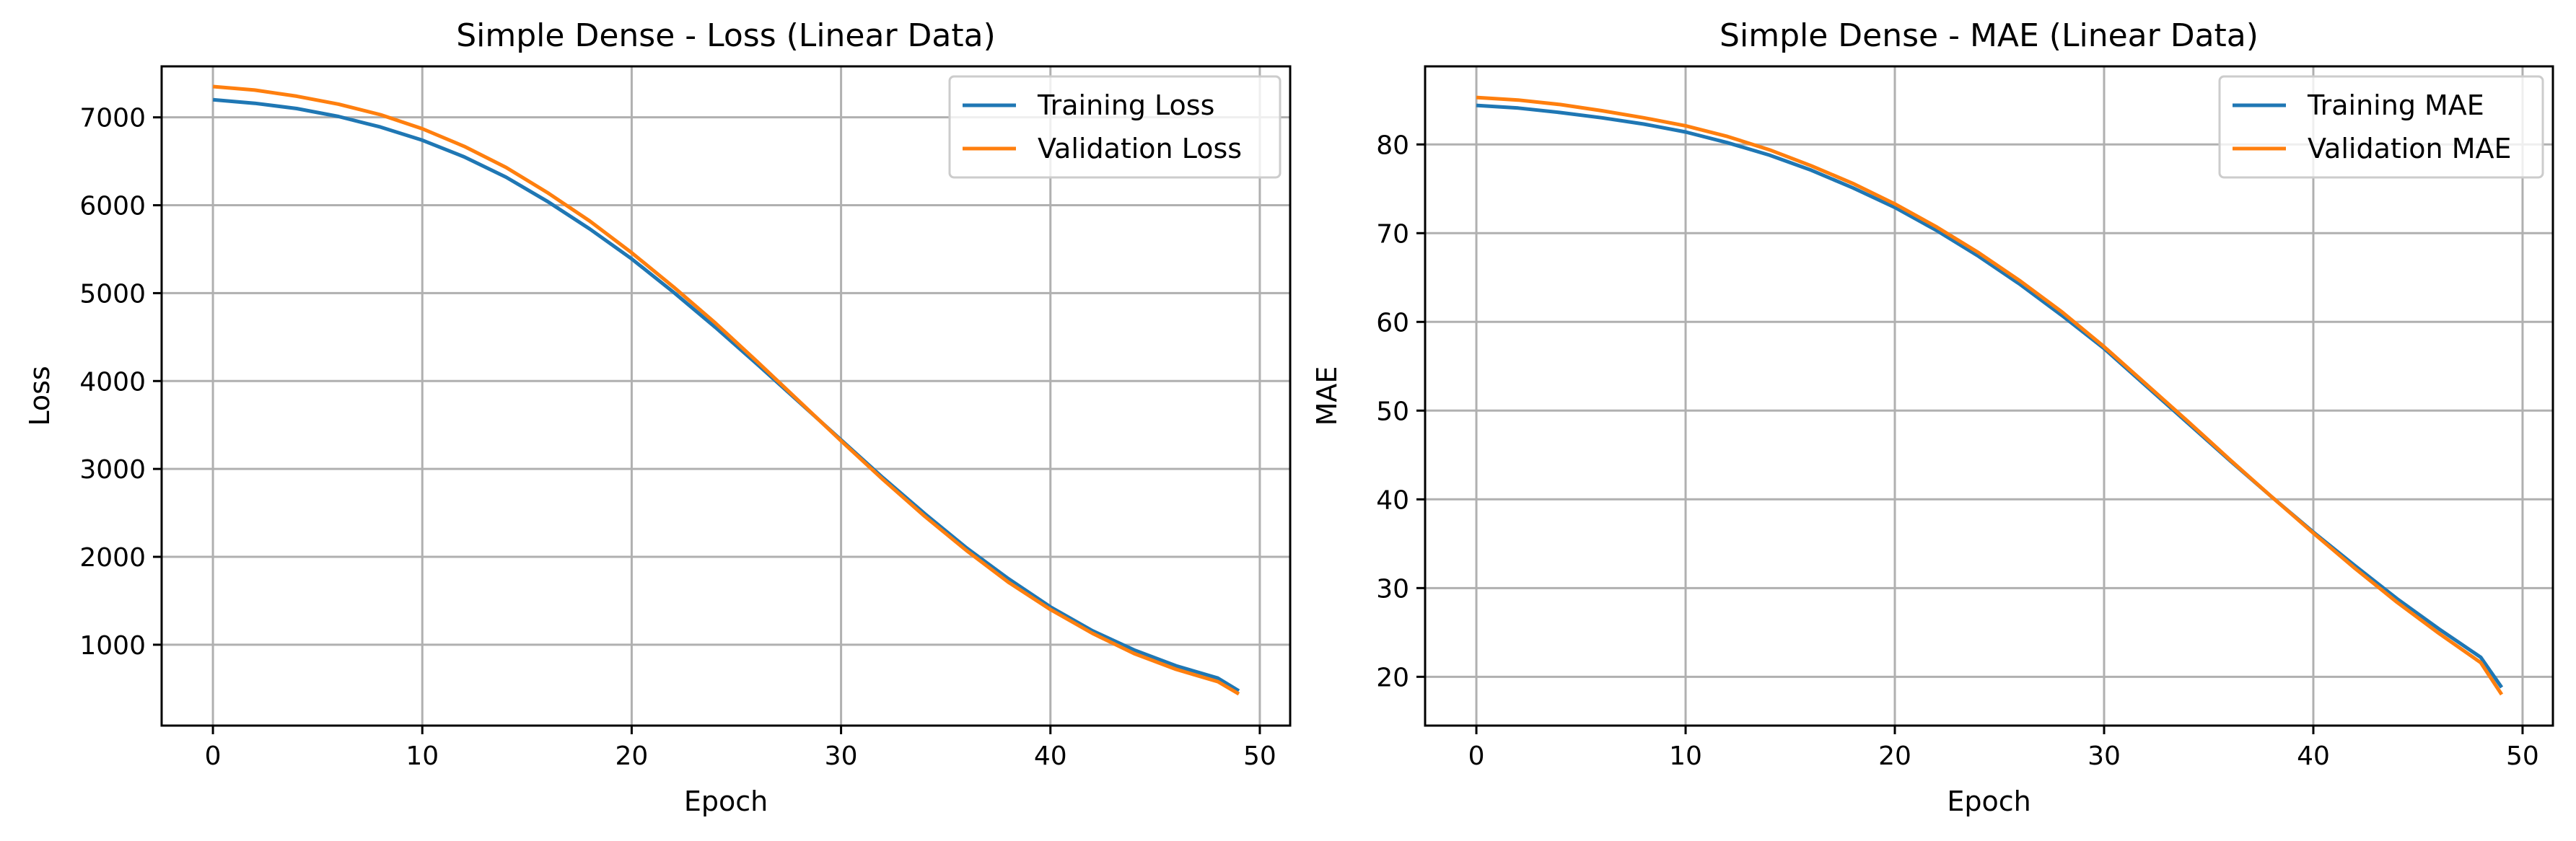  I want to click on y-tick-label: 40, so click(1392, 500).